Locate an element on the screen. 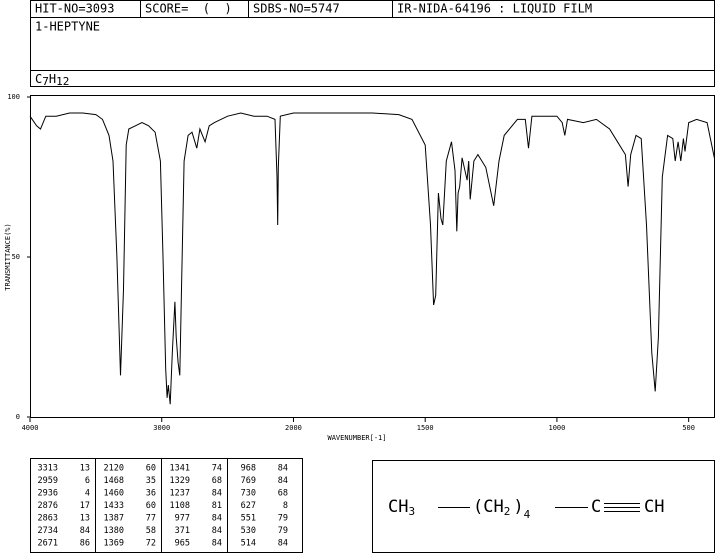 The image size is (715, 553). structure-part: (CH is located at coordinates (488, 507).